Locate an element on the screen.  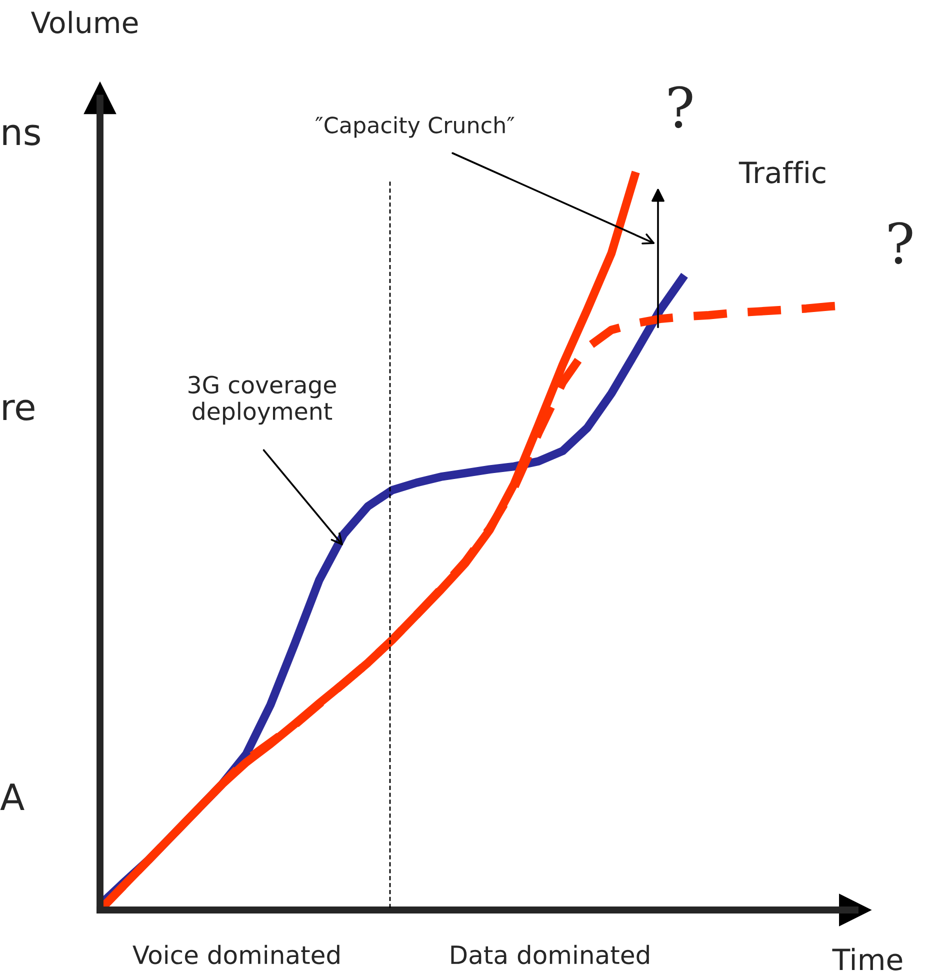
text: Voice dominated is located at coordinates (236, 954).